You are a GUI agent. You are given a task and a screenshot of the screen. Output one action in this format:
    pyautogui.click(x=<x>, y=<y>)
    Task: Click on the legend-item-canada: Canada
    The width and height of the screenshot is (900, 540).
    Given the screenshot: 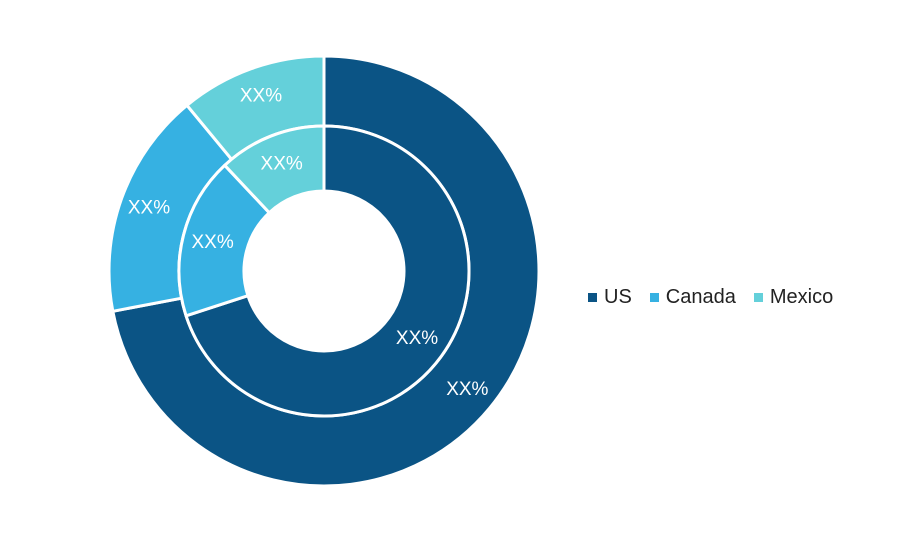 What is the action you would take?
    pyautogui.click(x=692, y=297)
    